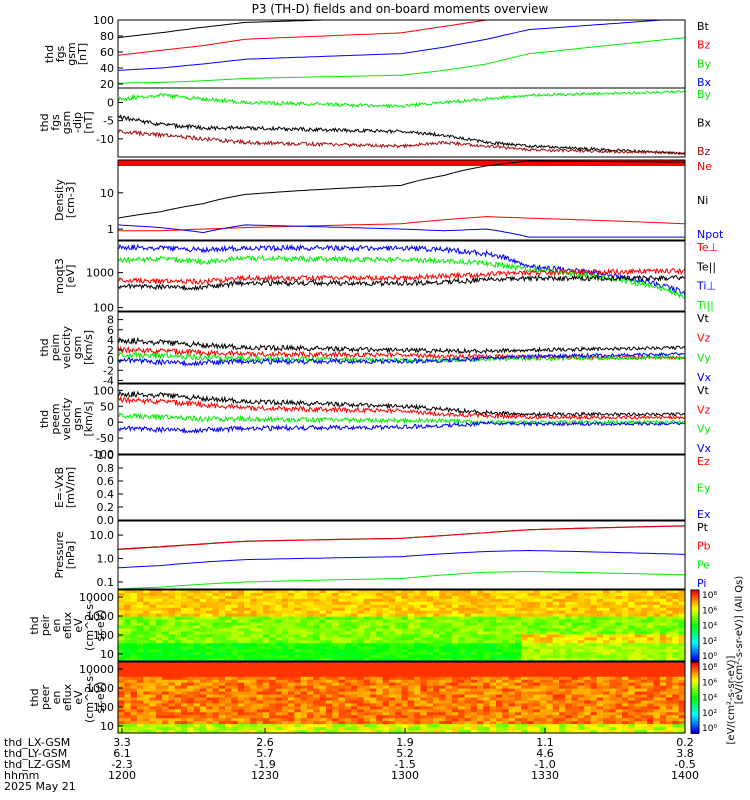  What do you see at coordinates (545, 775) in the screenshot?
I see `x-row-value: 1330` at bounding box center [545, 775].